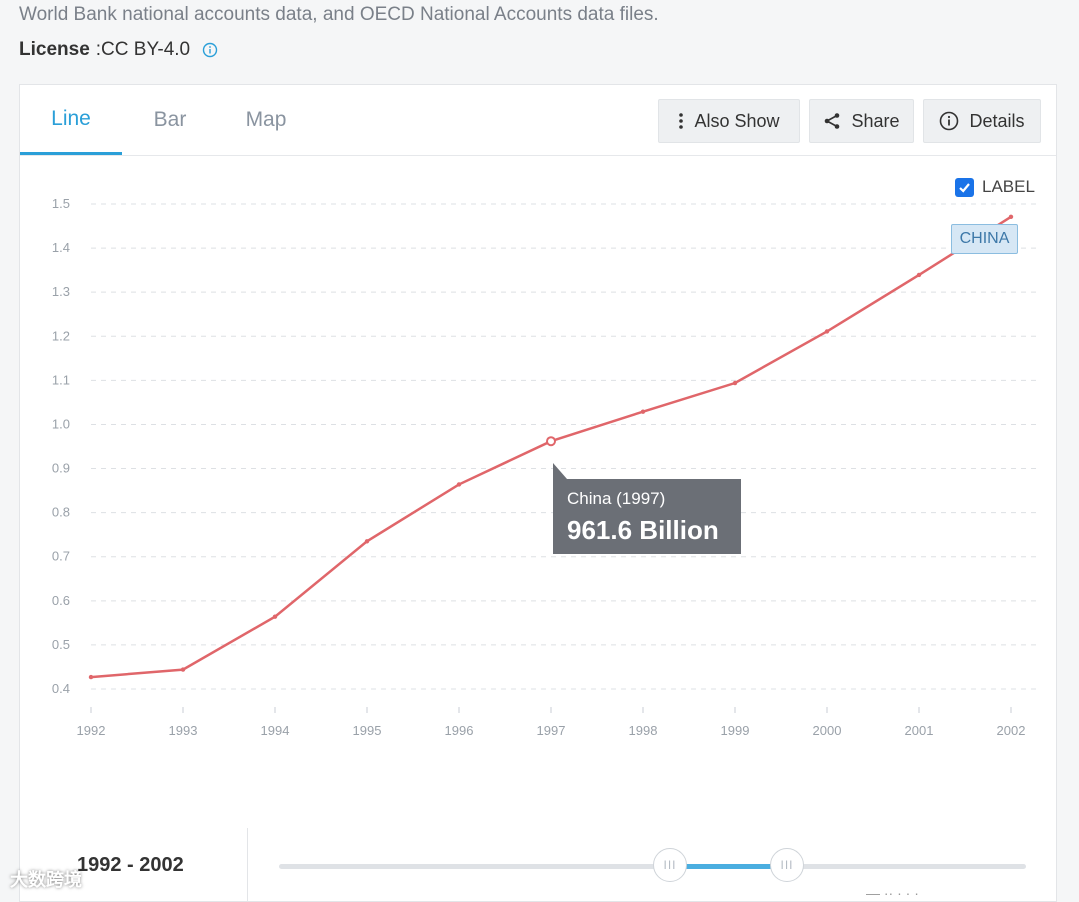  I want to click on series-label-china: CHINA, so click(984, 239).